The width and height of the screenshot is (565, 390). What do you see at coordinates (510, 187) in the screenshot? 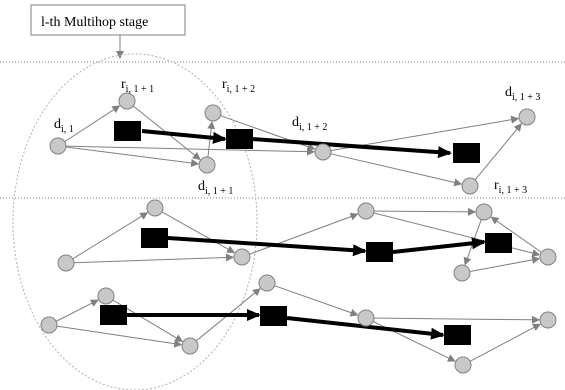
I see `label-r-i13: ri, 1 + 3` at bounding box center [510, 187].